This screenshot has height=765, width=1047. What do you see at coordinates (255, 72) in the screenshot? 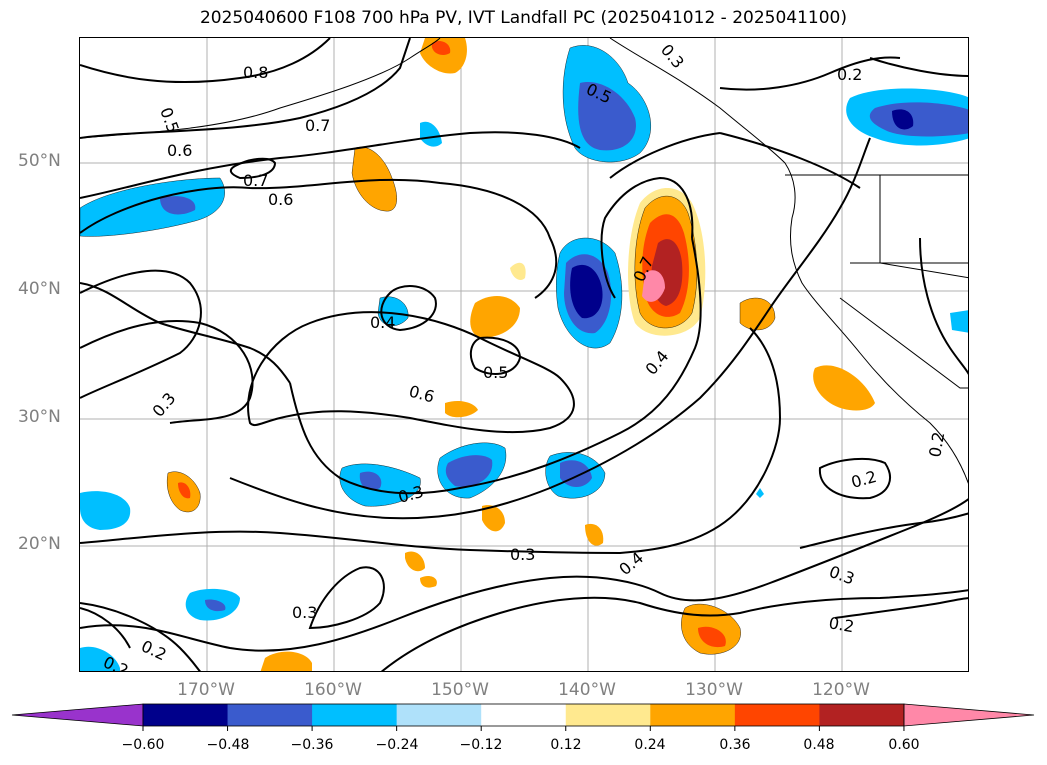
I see `contour-label: 0.8` at bounding box center [255, 72].